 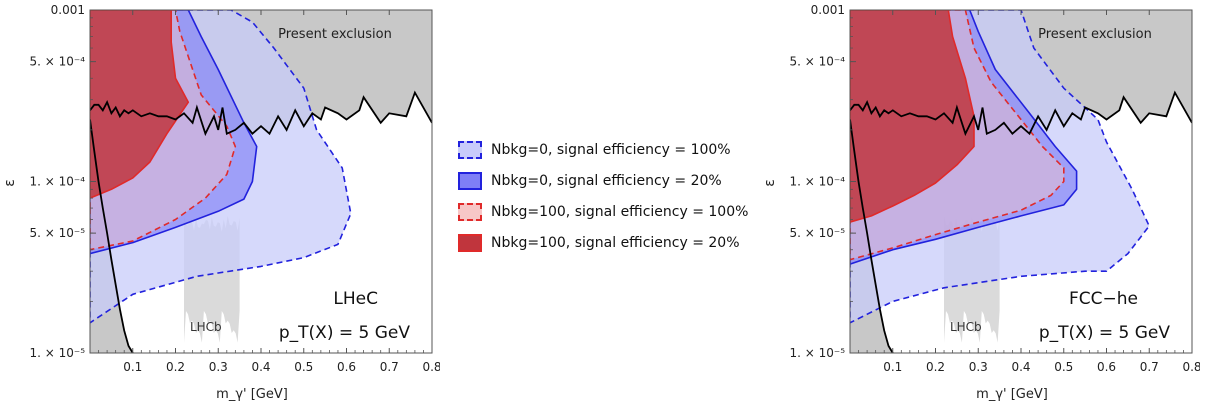 I want to click on legend-item: Nbkg=100, signal efficiency = 100%, so click(x=605, y=215).